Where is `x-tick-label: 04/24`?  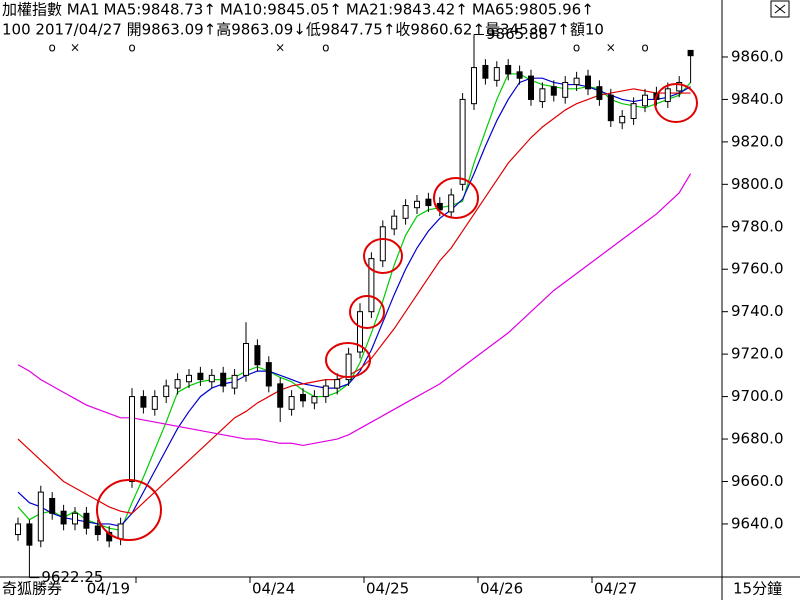 x-tick-label: 04/24 is located at coordinates (273, 589).